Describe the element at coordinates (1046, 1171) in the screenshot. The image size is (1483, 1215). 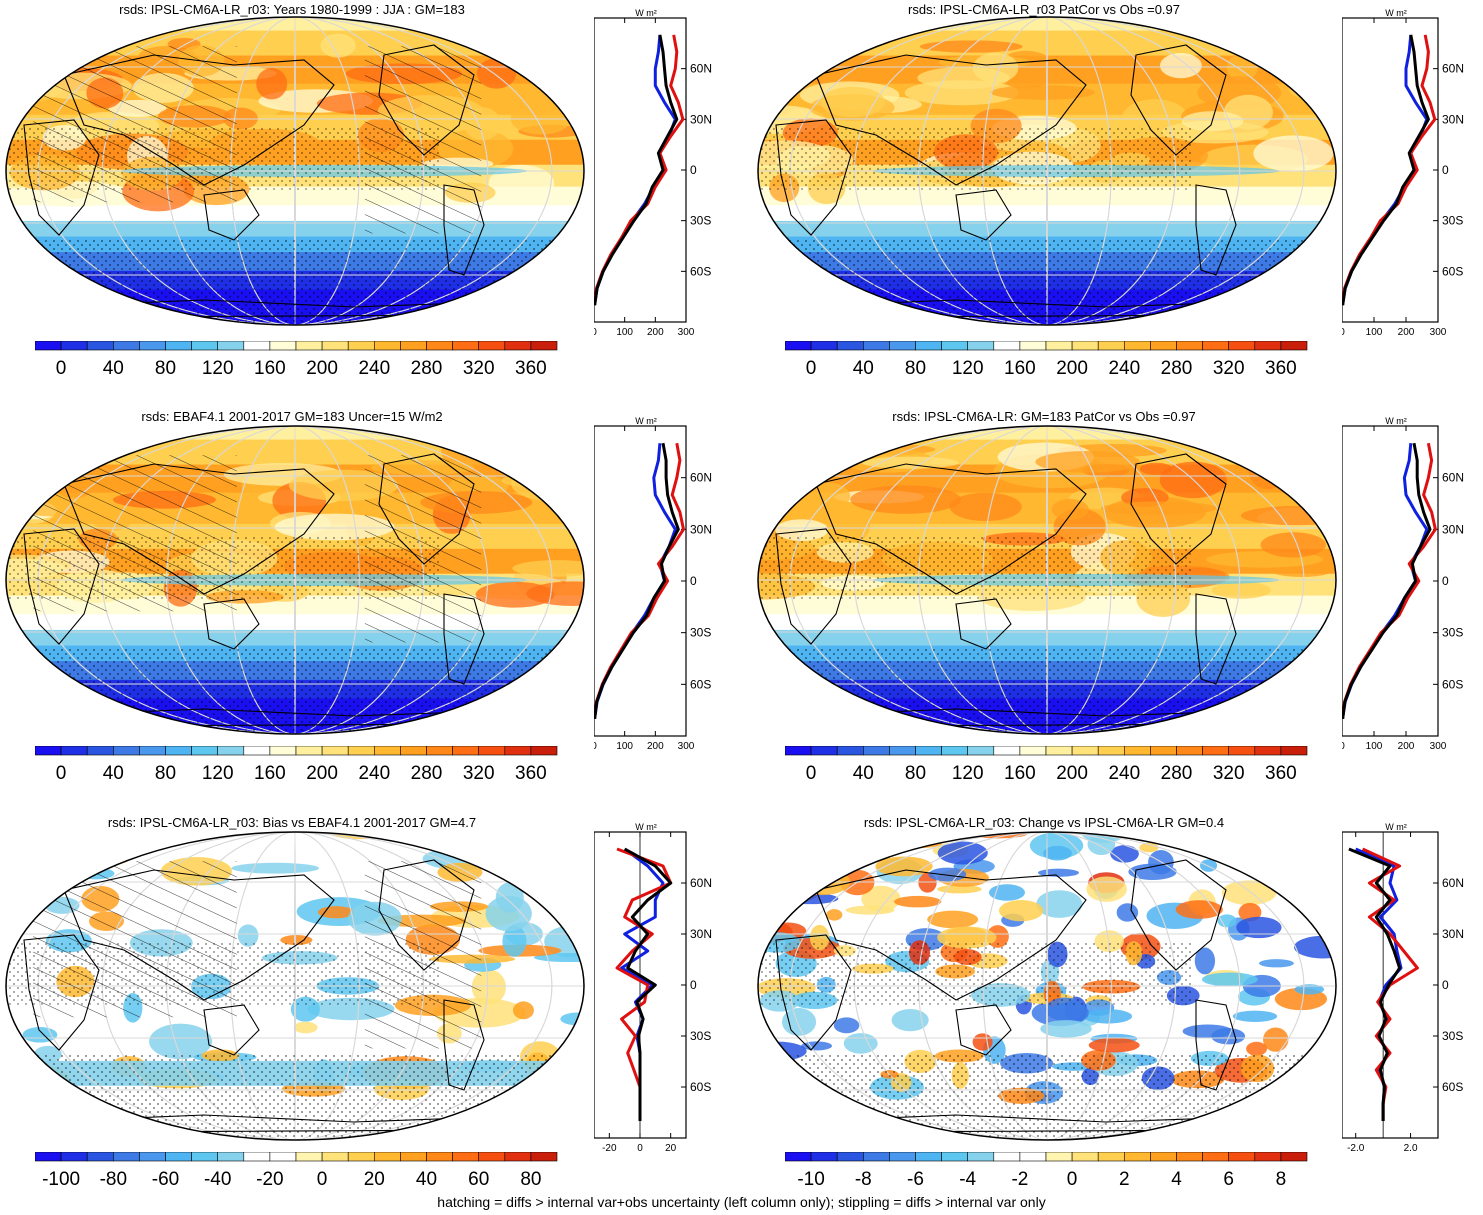
I see `colorbar: -10-8-6-4-20246810` at that location.